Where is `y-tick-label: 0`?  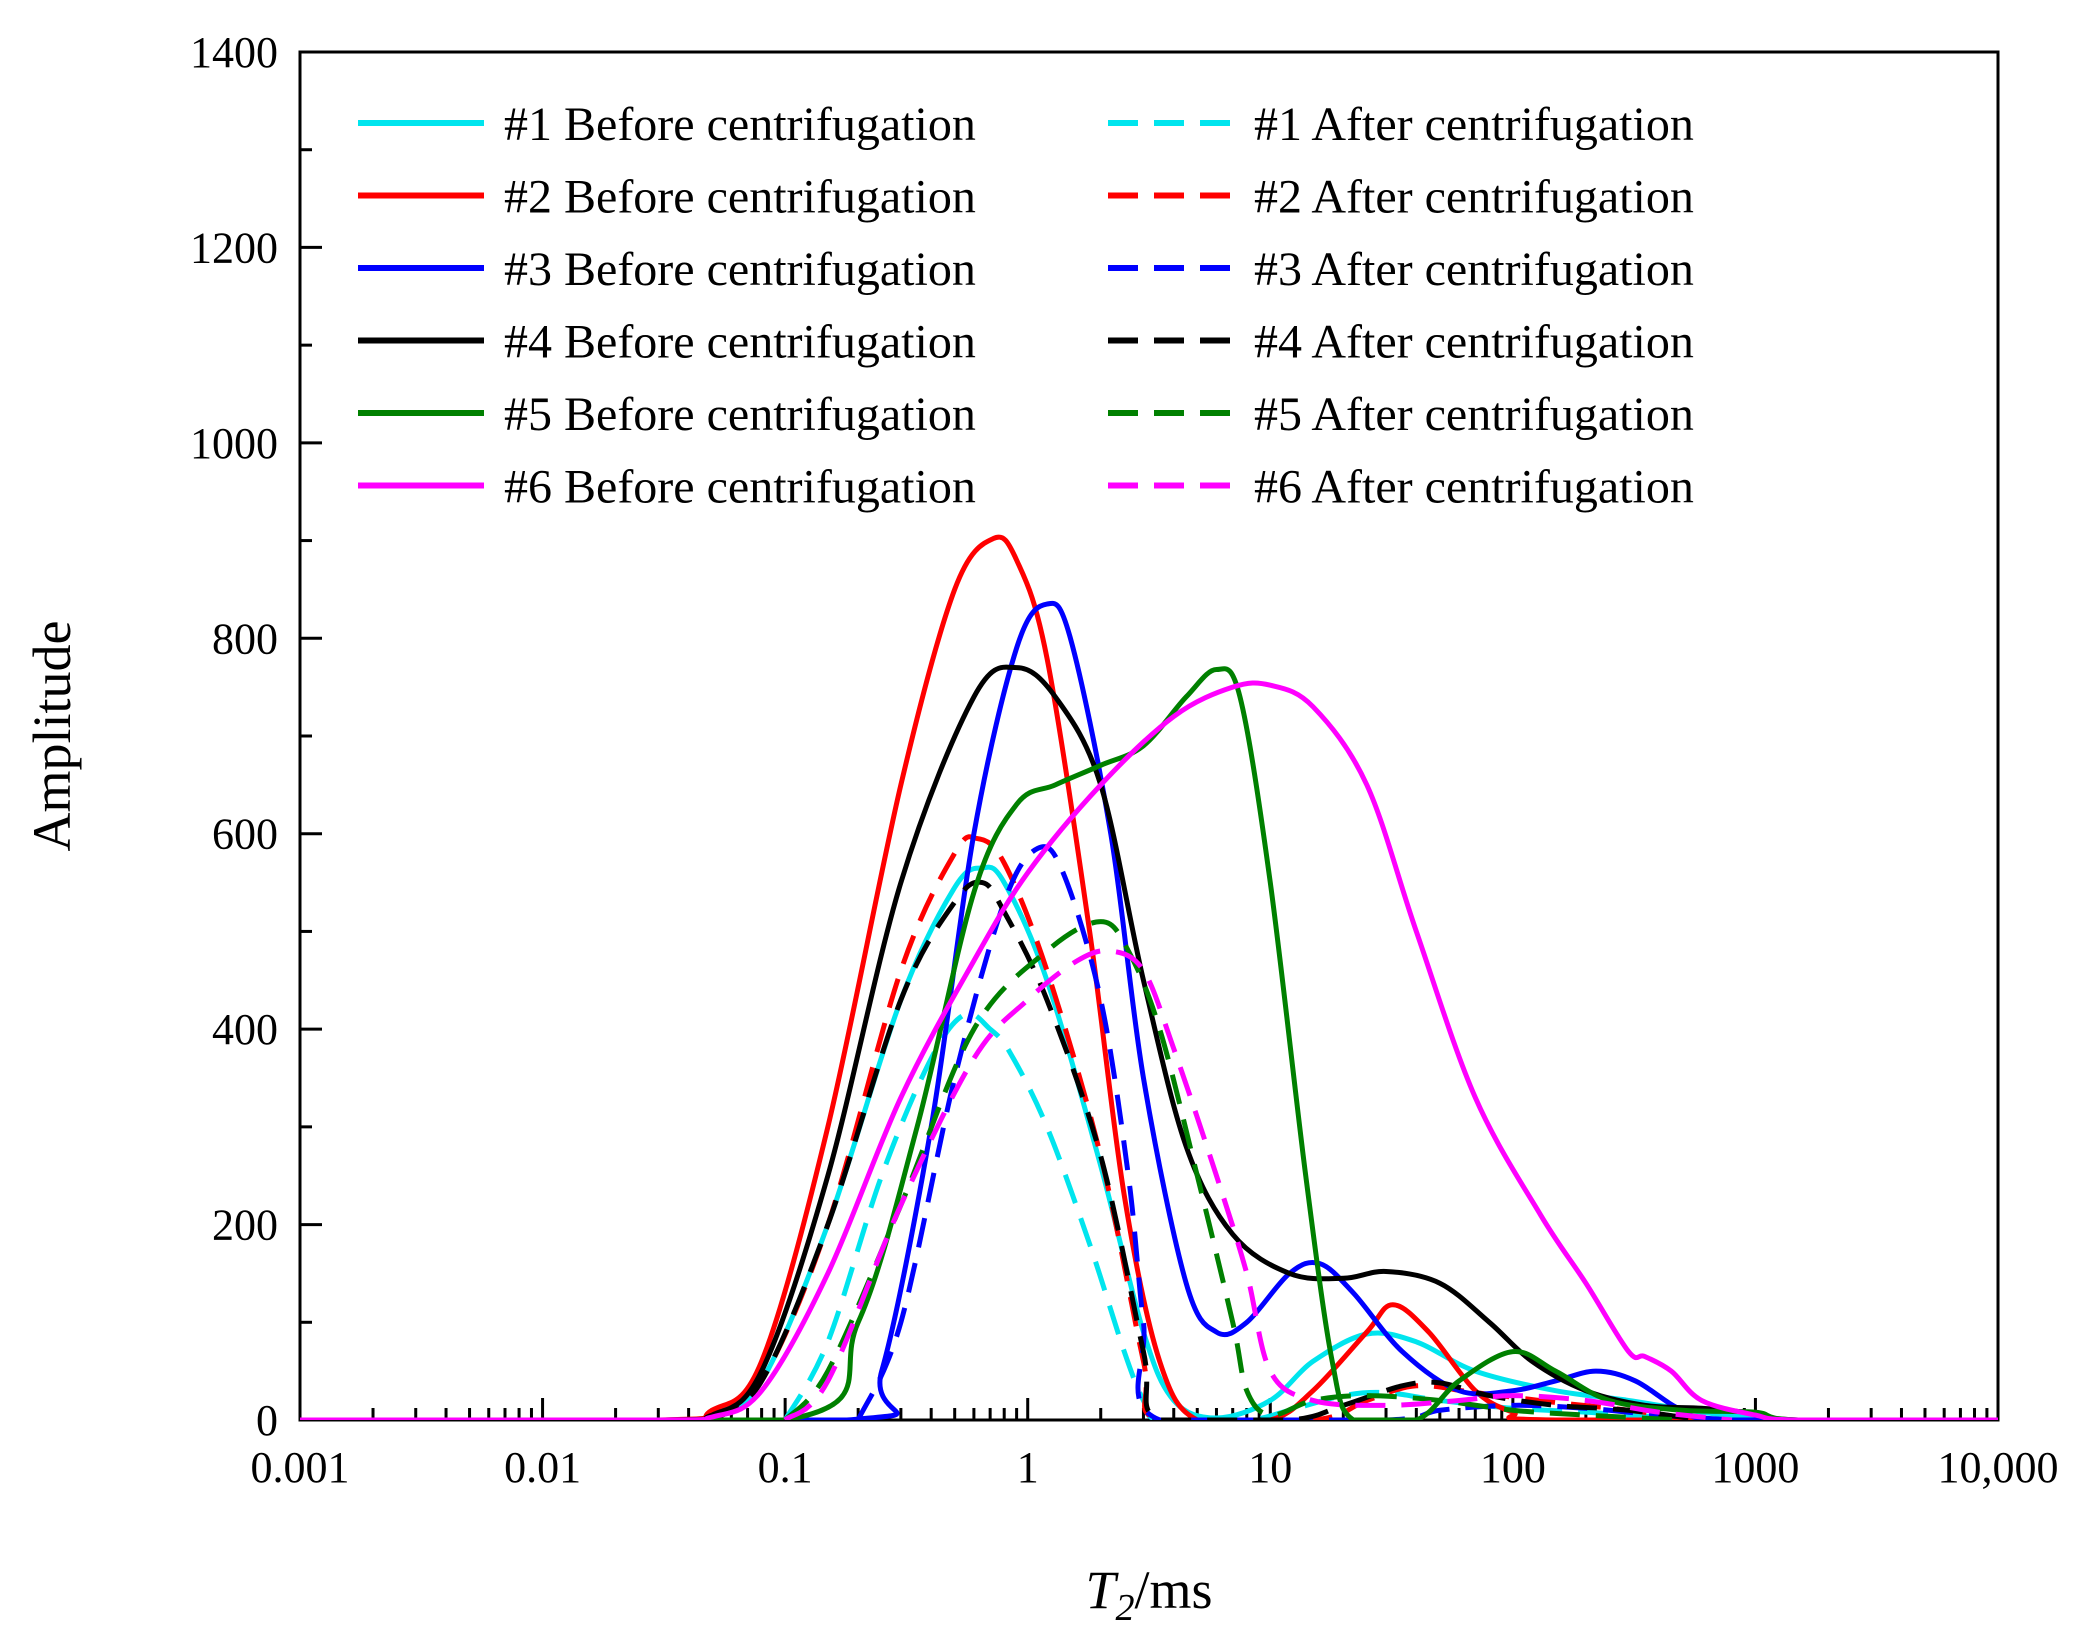 y-tick-label: 0 is located at coordinates (267, 1420).